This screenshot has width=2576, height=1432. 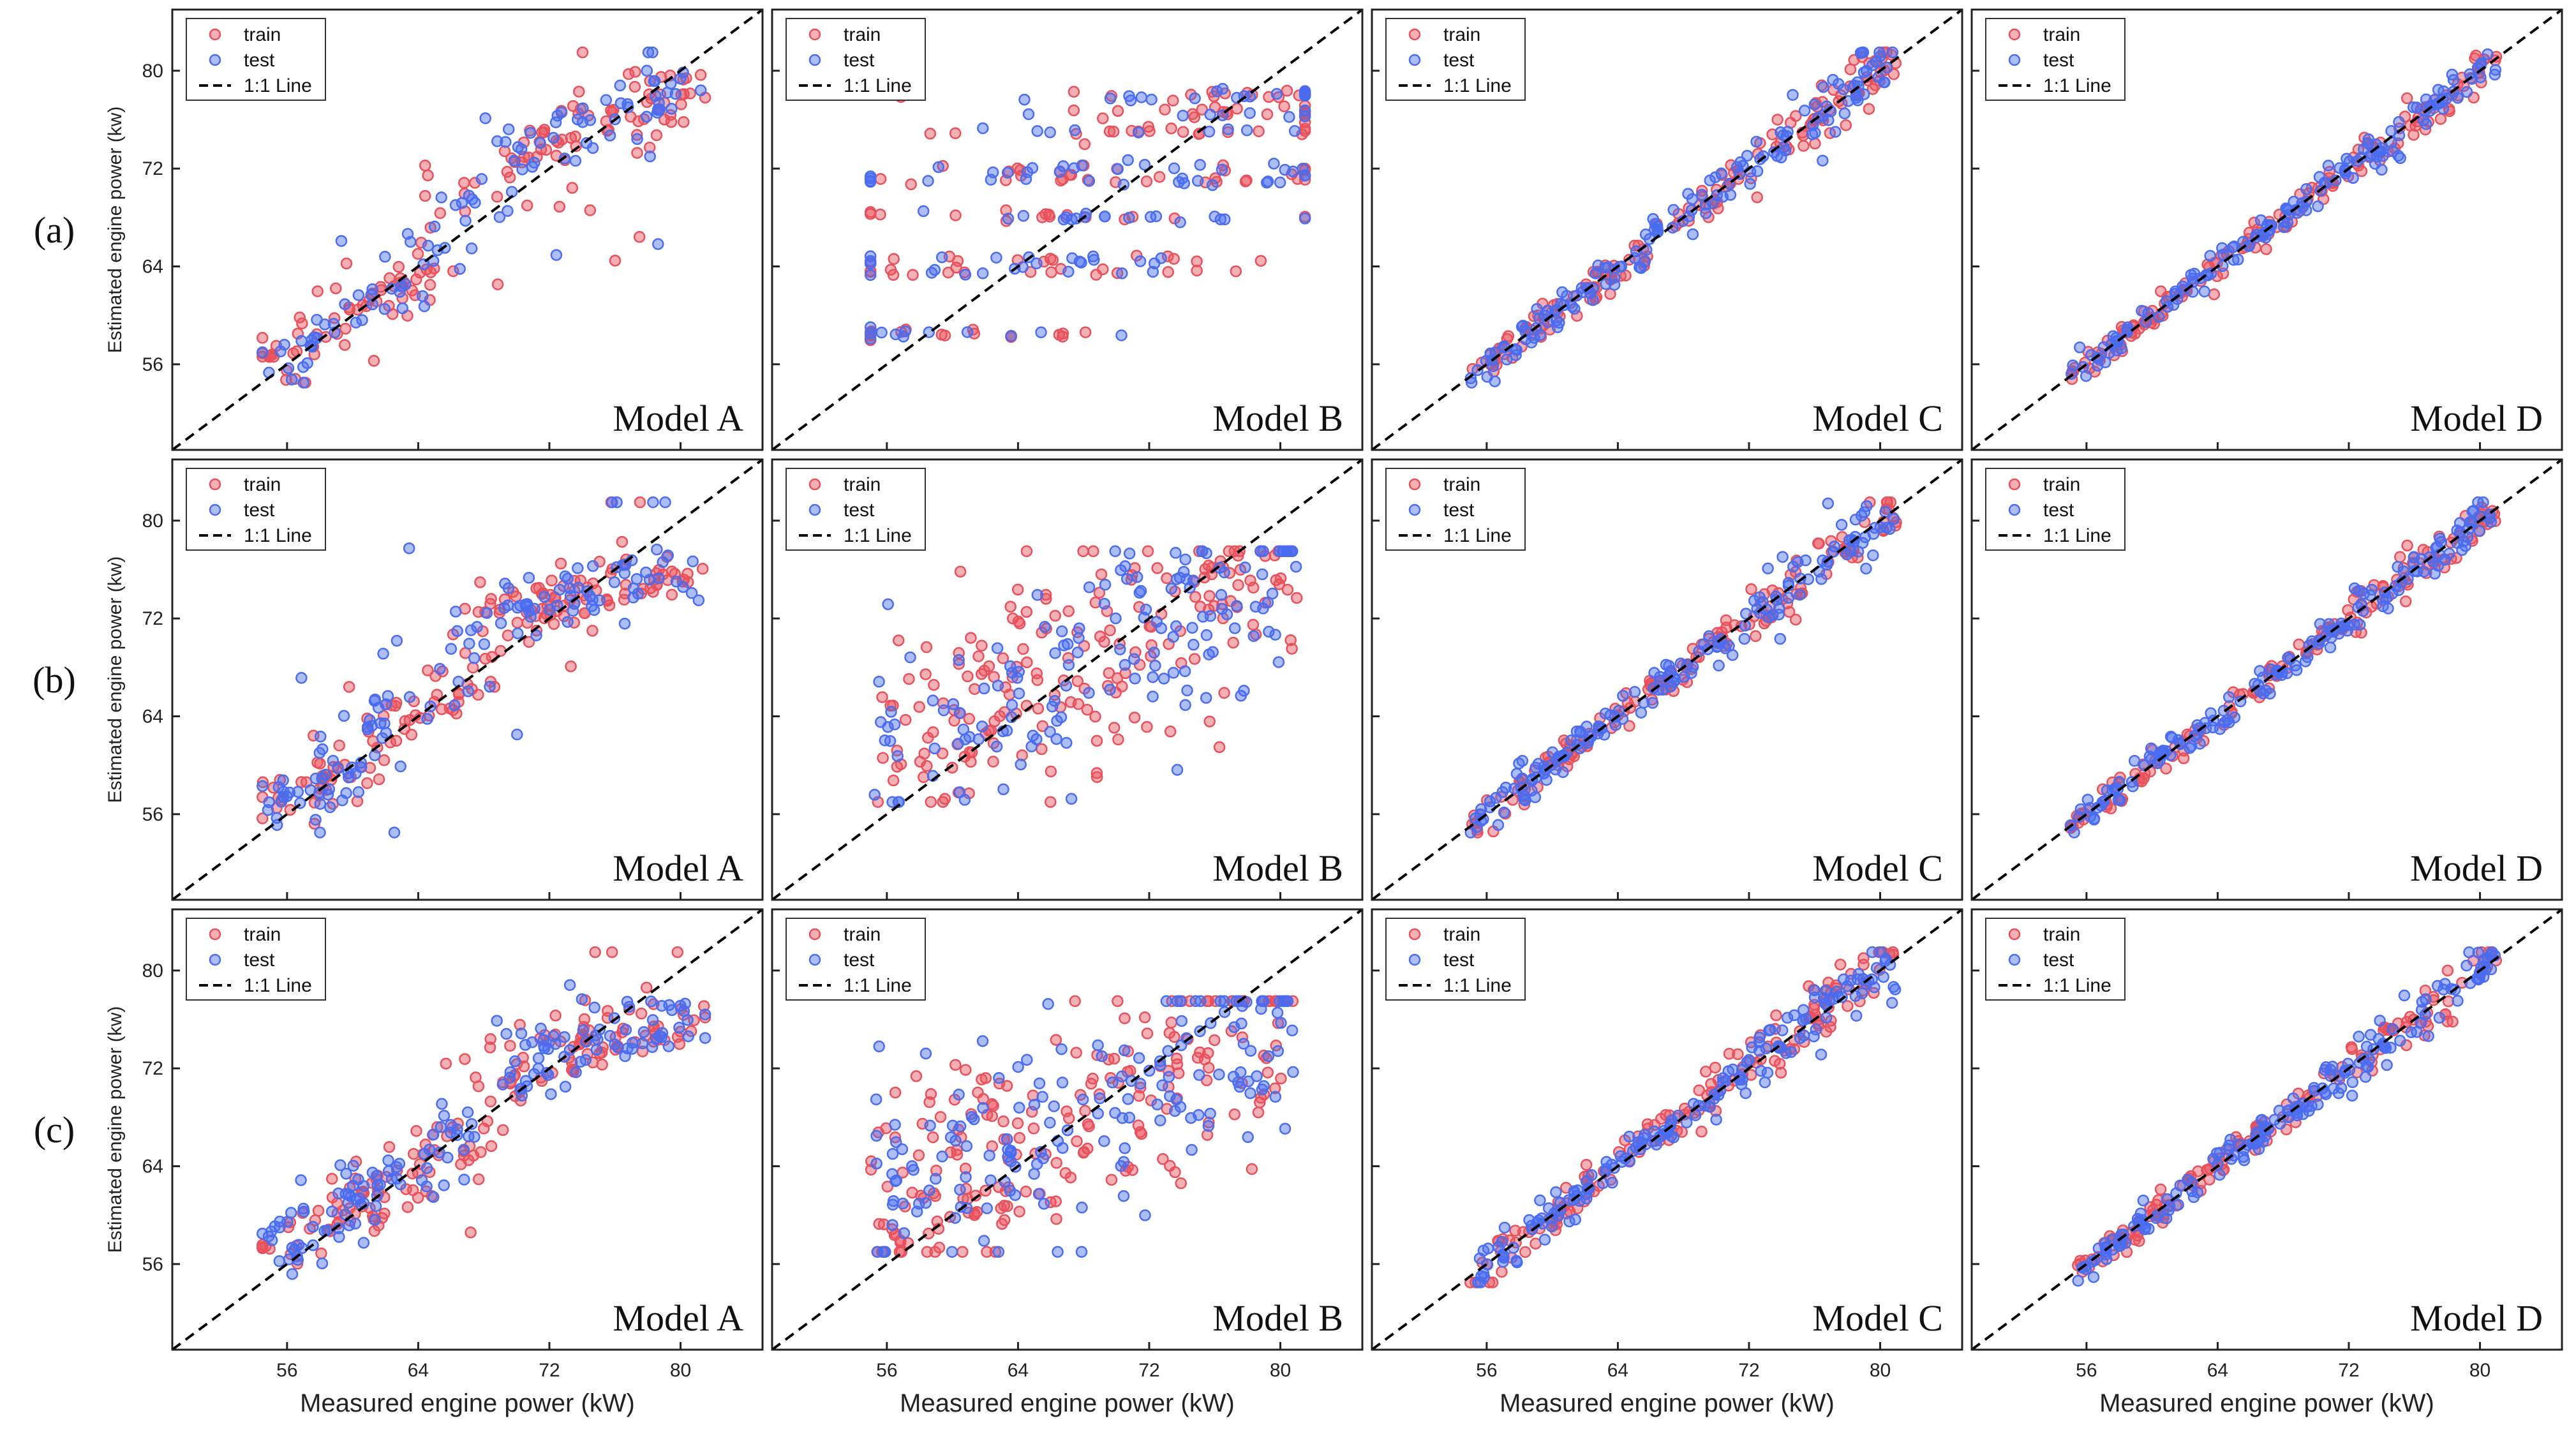 I want to click on panel-b-model-c: train test 1:1 Line Model C, so click(x=1667, y=679).